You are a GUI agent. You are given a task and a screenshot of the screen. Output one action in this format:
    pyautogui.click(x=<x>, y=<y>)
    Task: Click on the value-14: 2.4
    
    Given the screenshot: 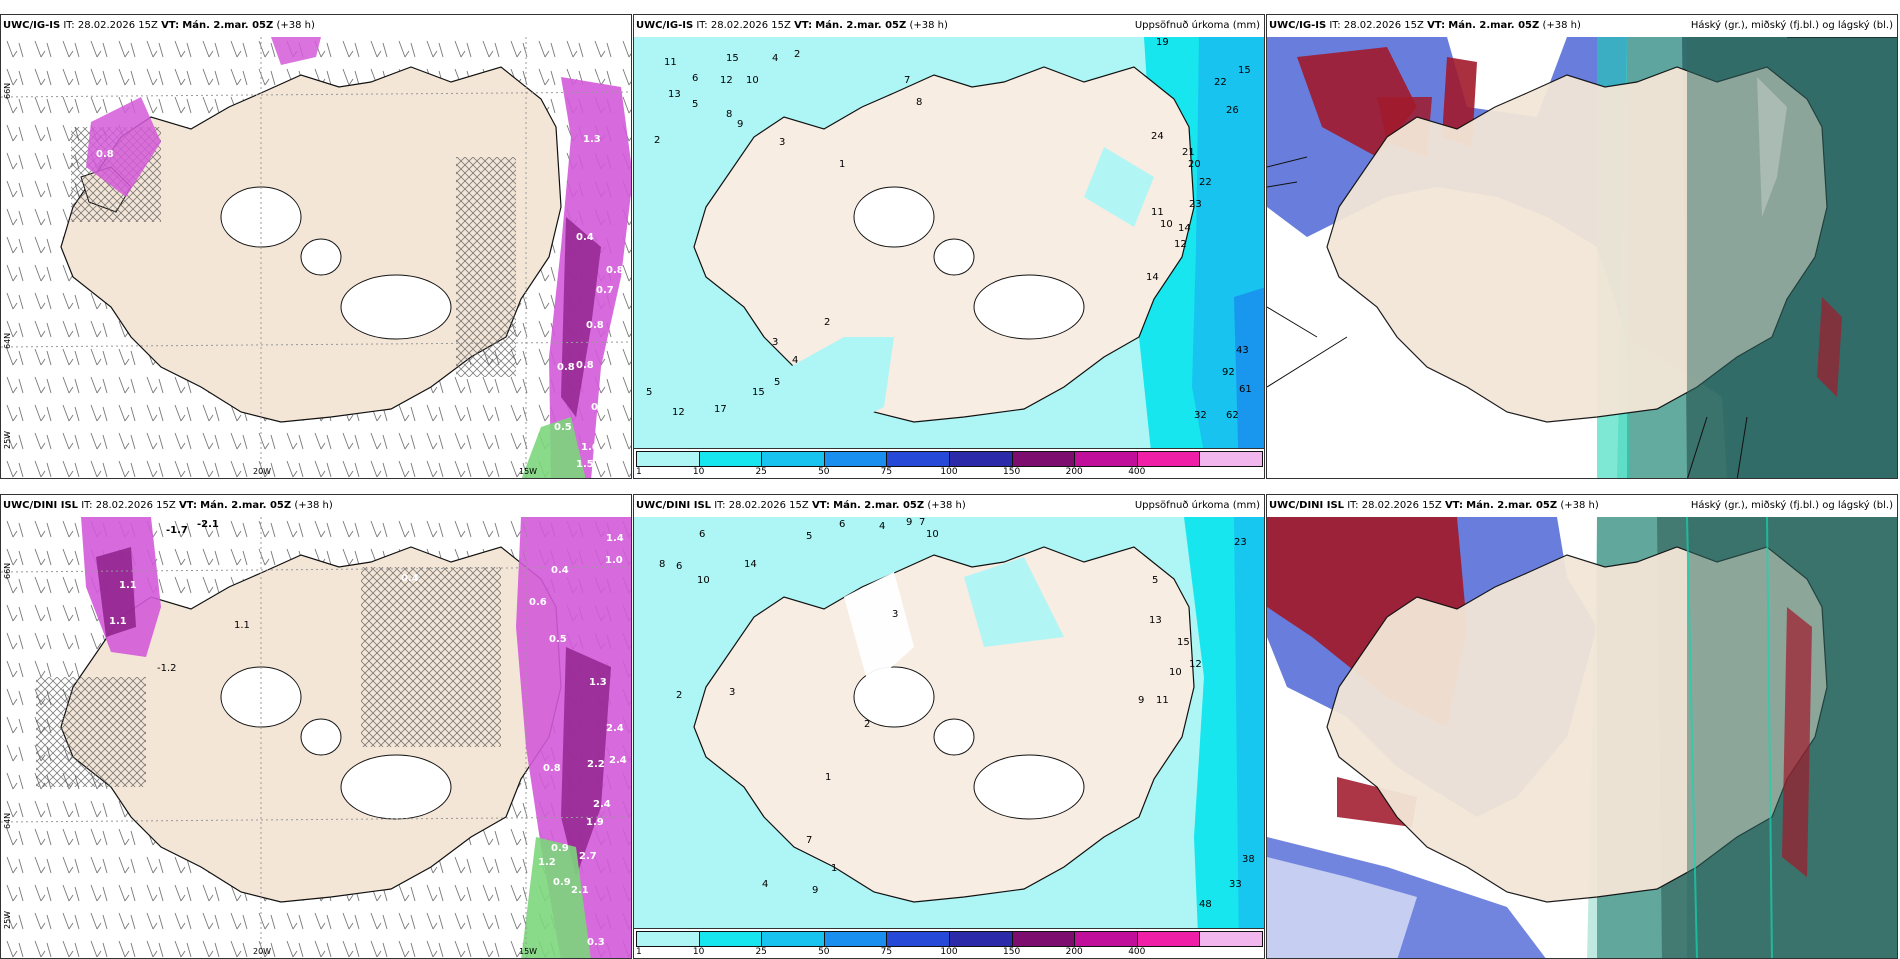 What is the action you would take?
    pyautogui.click(x=618, y=760)
    